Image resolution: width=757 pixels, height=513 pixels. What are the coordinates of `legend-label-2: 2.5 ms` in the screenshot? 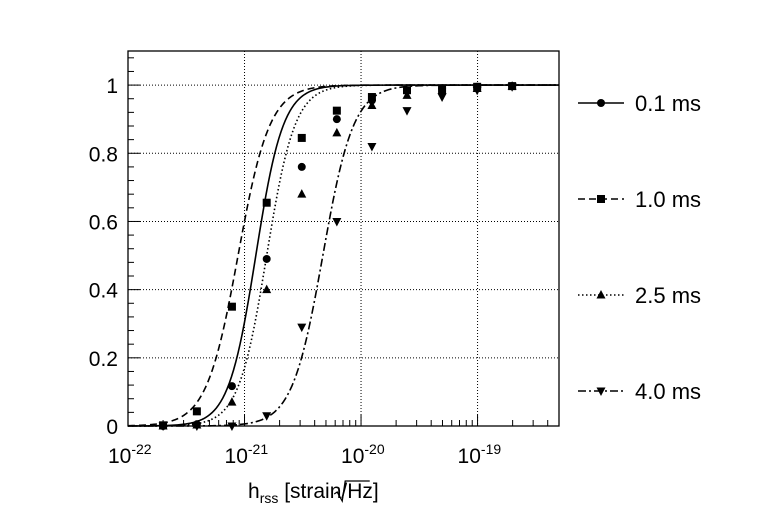 It's located at (668, 295).